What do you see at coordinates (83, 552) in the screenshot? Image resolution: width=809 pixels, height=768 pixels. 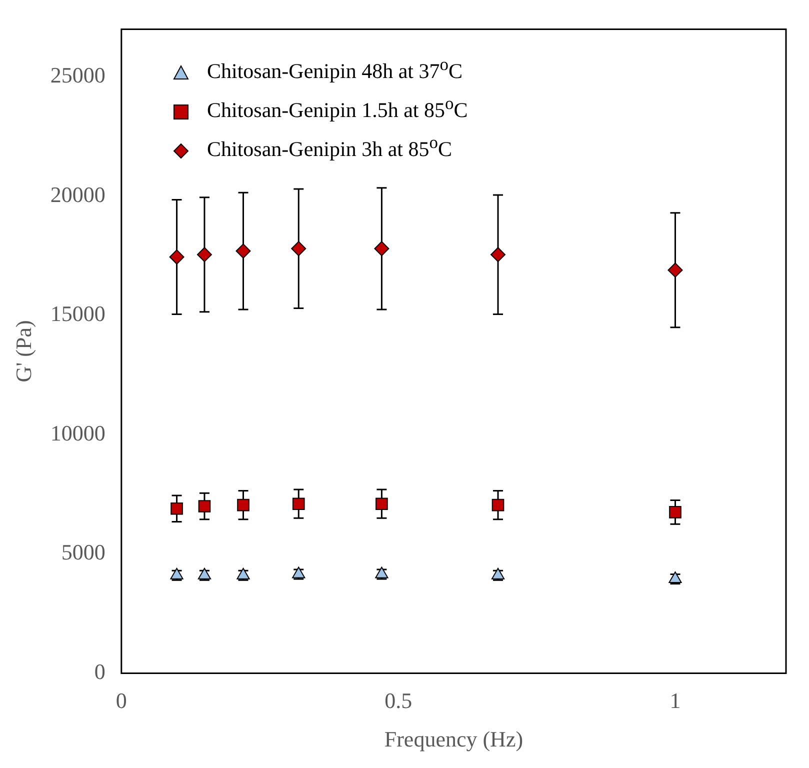 I see `y-tick-label: 5000` at bounding box center [83, 552].